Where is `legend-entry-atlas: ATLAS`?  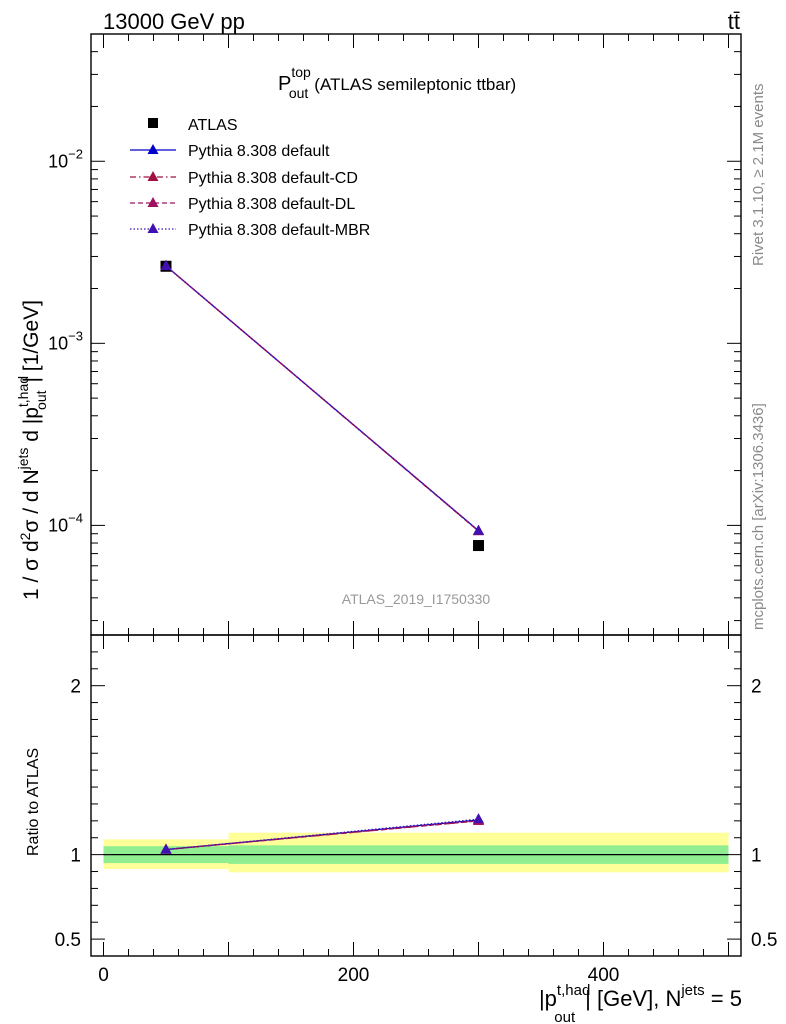
legend-entry-atlas: ATLAS is located at coordinates (193, 125).